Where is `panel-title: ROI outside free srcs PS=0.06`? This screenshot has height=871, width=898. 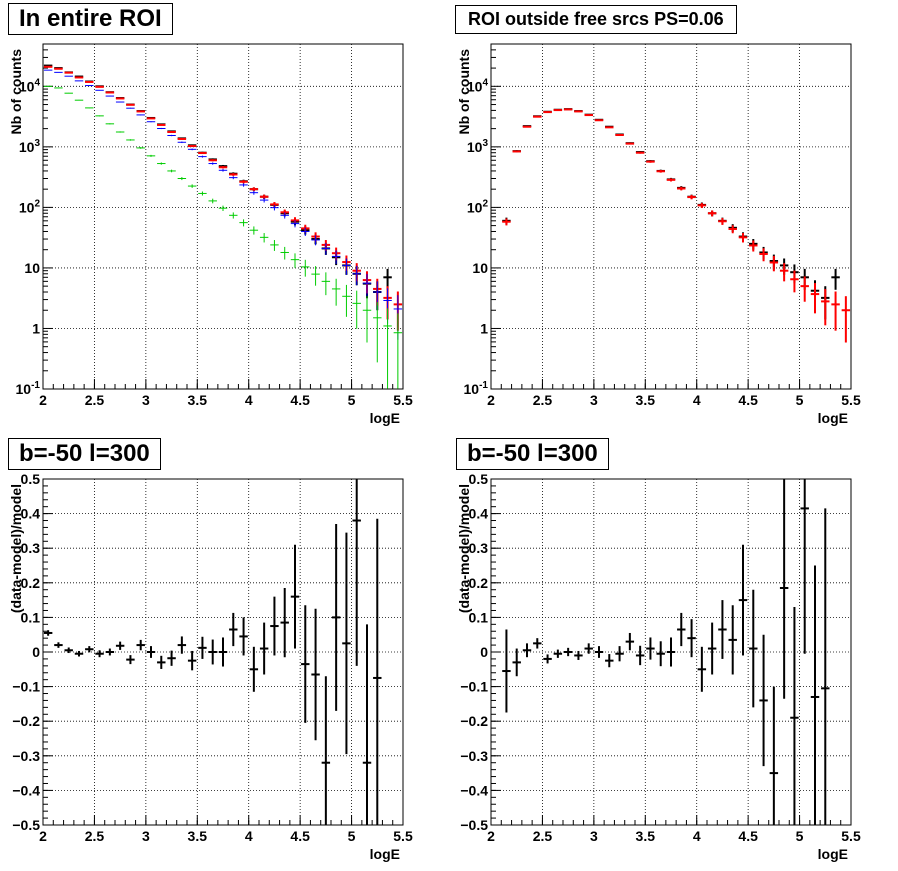 panel-title: ROI outside free srcs PS=0.06 is located at coordinates (596, 19).